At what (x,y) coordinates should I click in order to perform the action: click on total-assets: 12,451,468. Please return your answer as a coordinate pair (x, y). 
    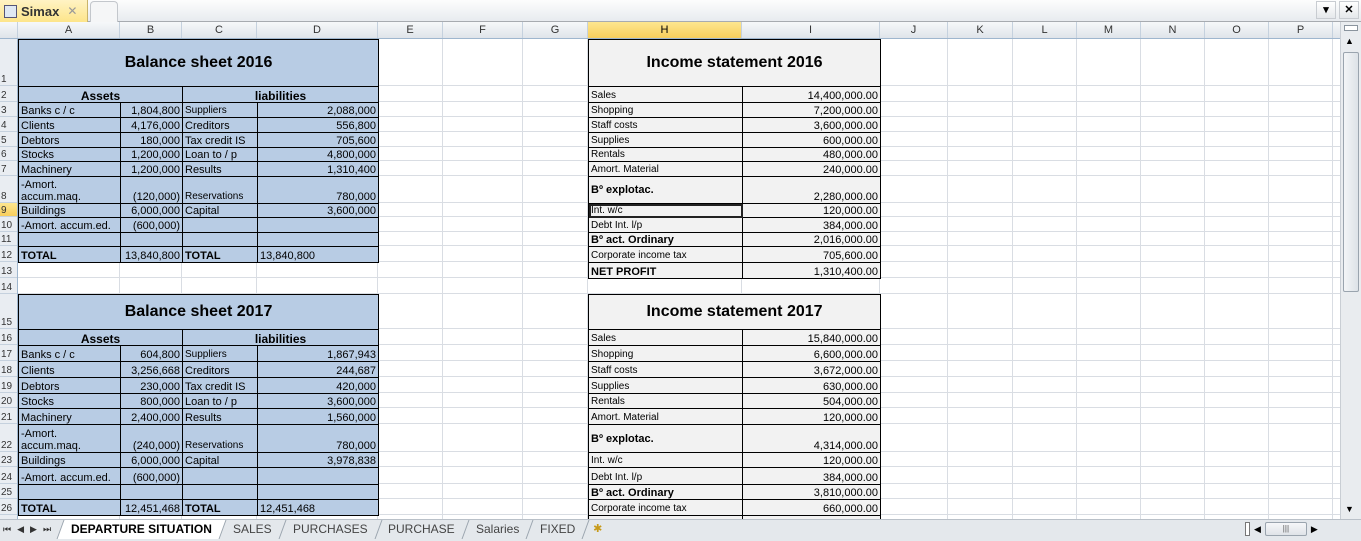
    Looking at the image, I should click on (151, 507).